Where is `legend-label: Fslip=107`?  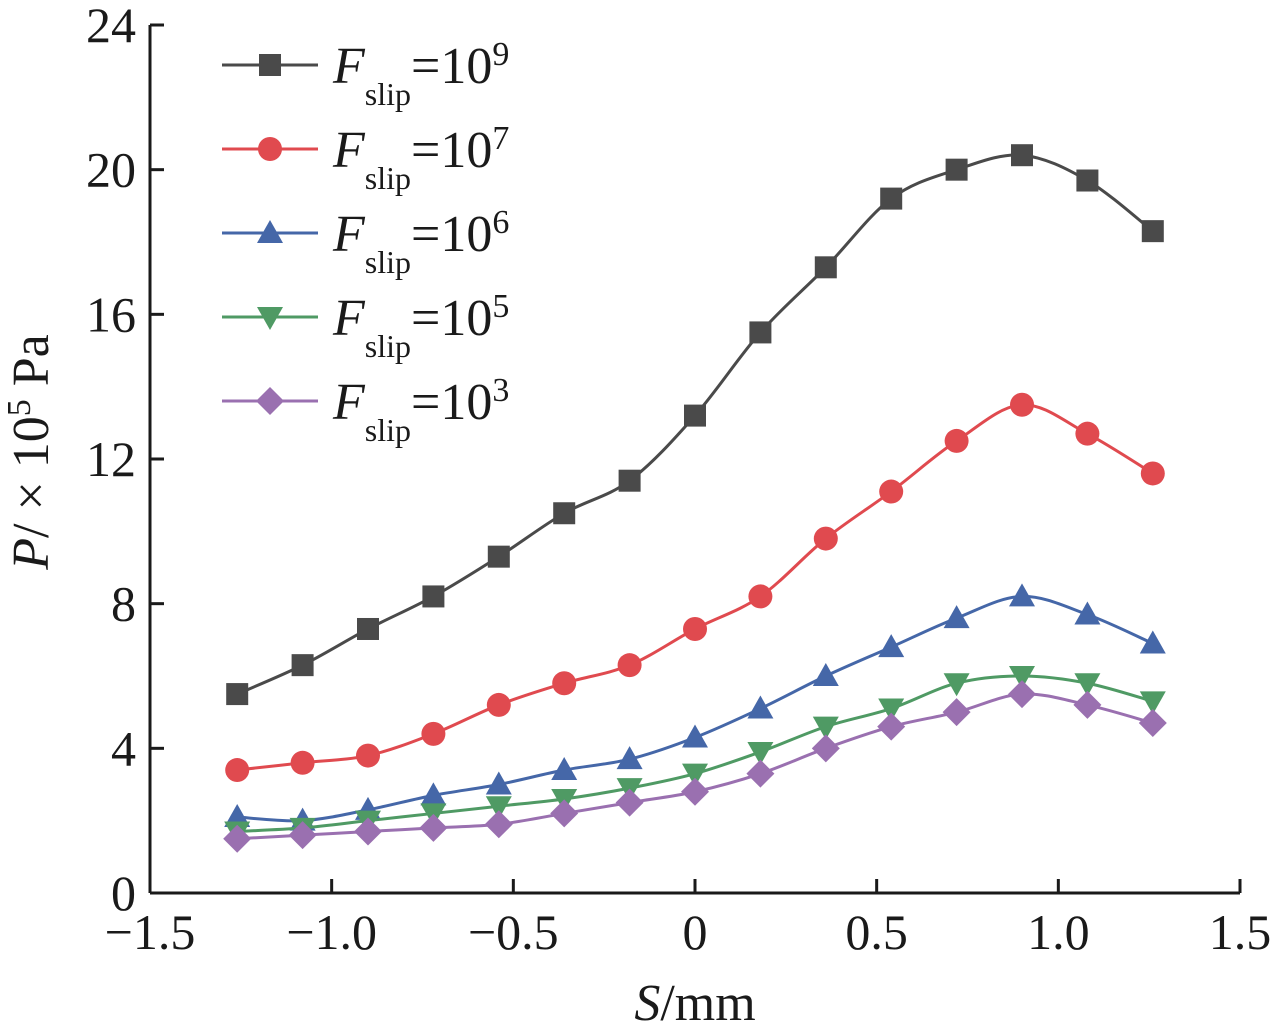 legend-label: Fslip=107 is located at coordinates (420, 158).